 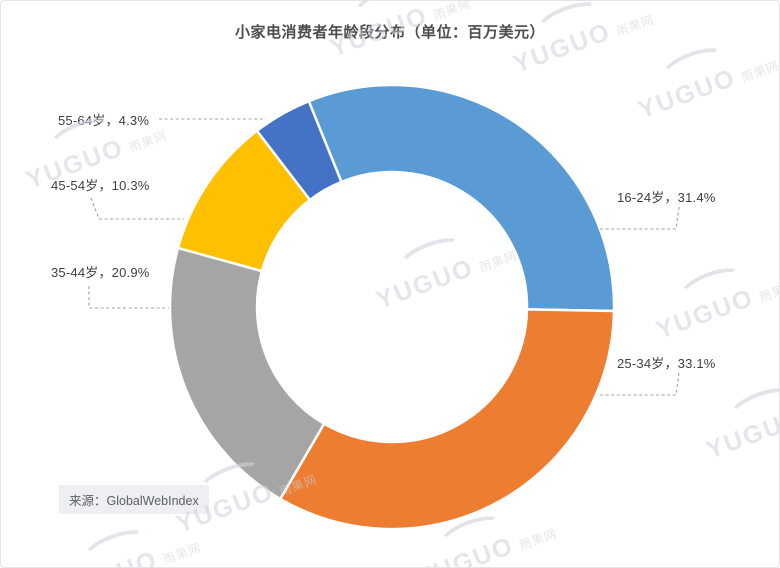 I want to click on slice-label-55-64: 55-64岁，4.3%, so click(x=104, y=120).